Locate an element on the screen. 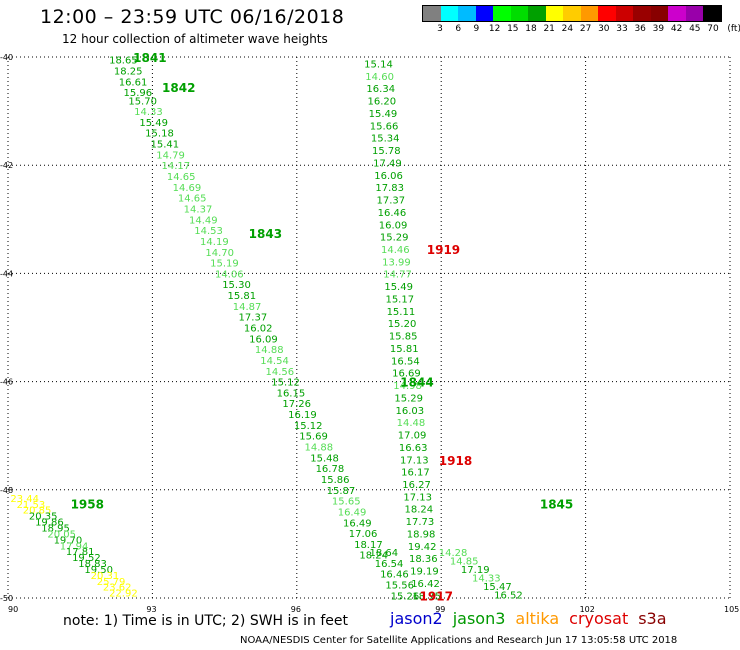  swh-value: 15.96 is located at coordinates (138, 93).